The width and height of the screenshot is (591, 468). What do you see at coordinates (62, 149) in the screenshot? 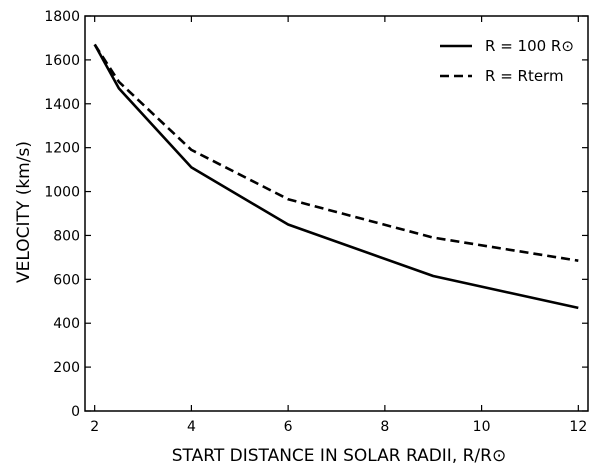
I see `y-tick-label: 1200` at bounding box center [62, 149].